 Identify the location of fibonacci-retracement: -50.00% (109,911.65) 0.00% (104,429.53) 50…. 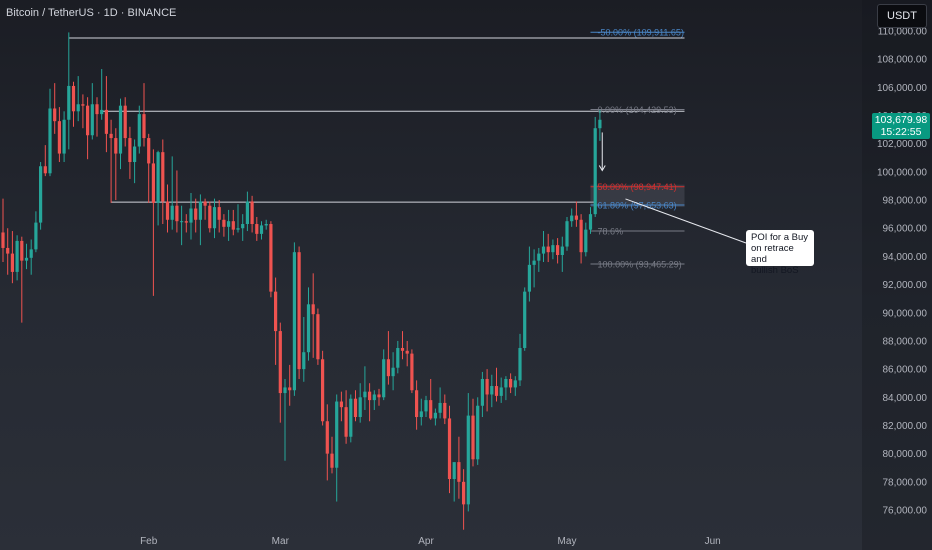
(637, 148).